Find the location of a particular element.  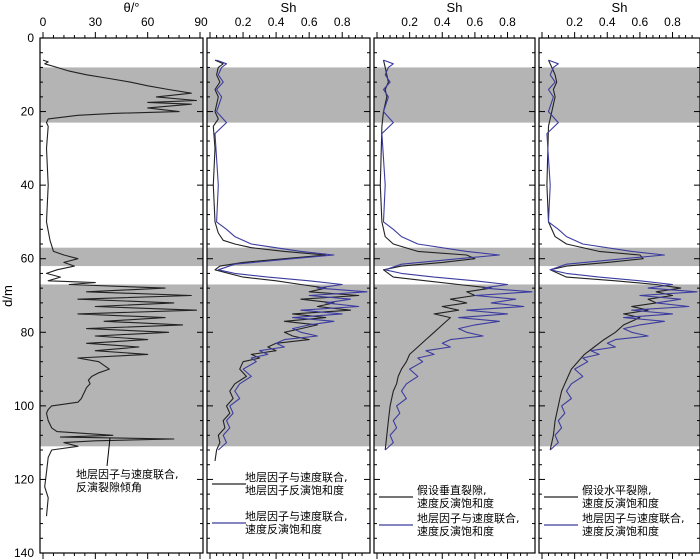

xtick-label-sh2-0: 0.2 is located at coordinates (409, 22).